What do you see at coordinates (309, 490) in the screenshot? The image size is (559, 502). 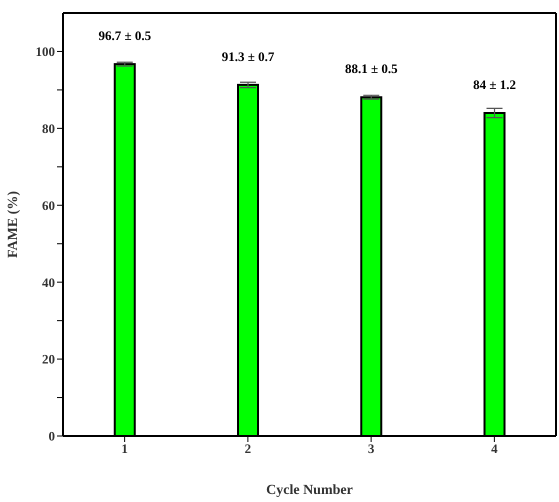 I see `x-axis-title: Cycle Number` at bounding box center [309, 490].